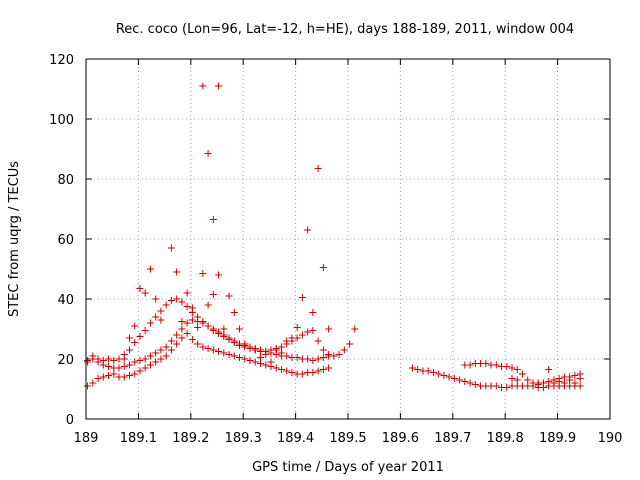 Image resolution: width=640 pixels, height=480 pixels. What do you see at coordinates (505, 438) in the screenshot?
I see `x-tick-label: 189.8` at bounding box center [505, 438].